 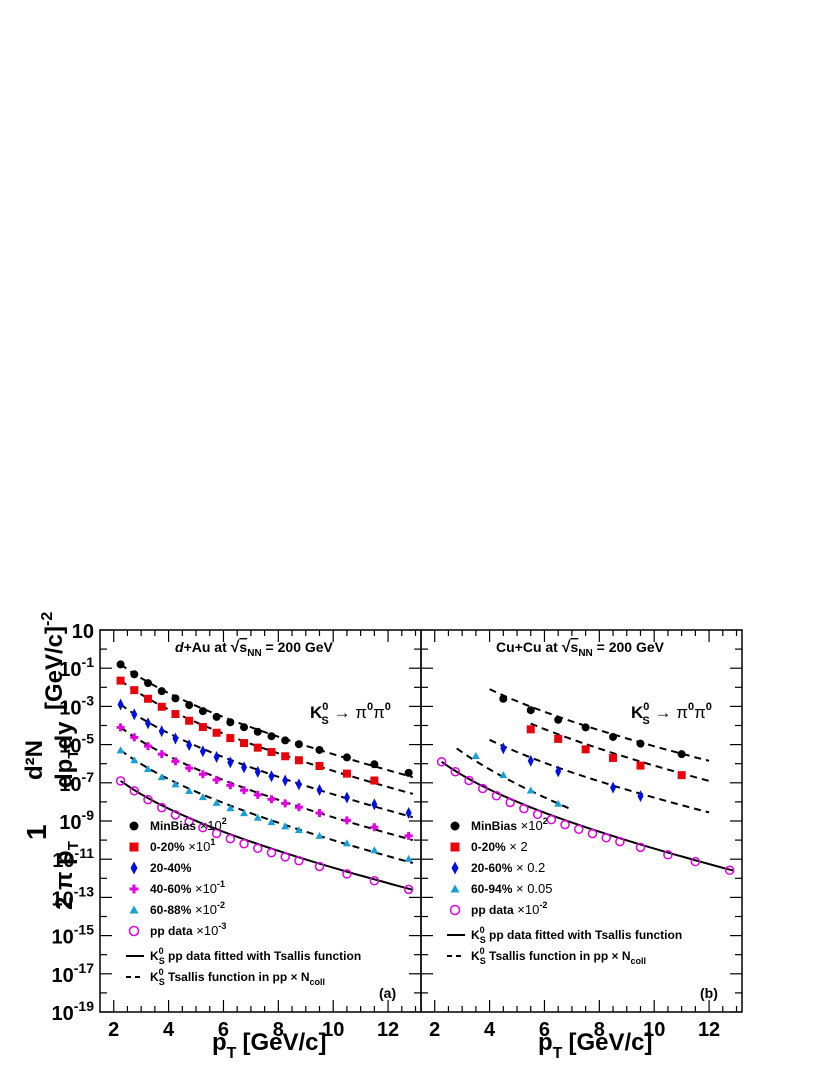 I want to click on legend-label: 40-60% ×10-1, so click(x=187, y=887).